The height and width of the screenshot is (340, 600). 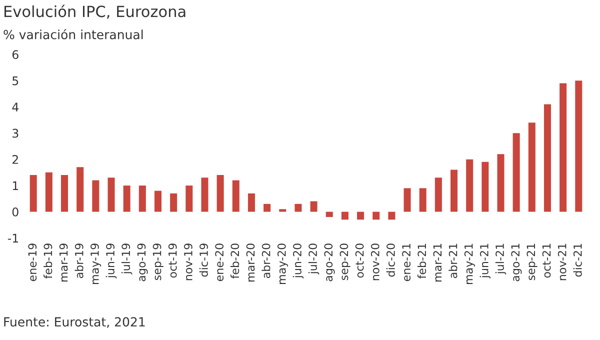 I want to click on y-tick-label: 5, so click(x=15, y=81).